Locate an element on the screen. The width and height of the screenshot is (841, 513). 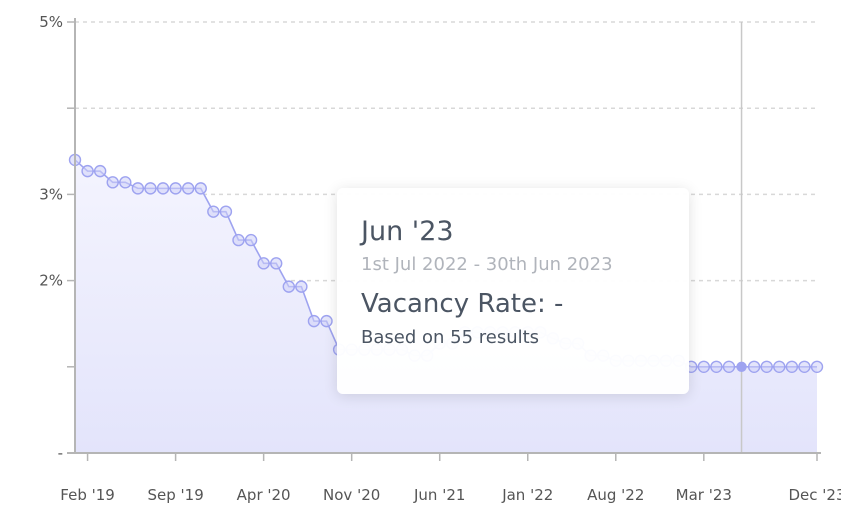
x-tick-label: Apr '20 is located at coordinates (264, 495).